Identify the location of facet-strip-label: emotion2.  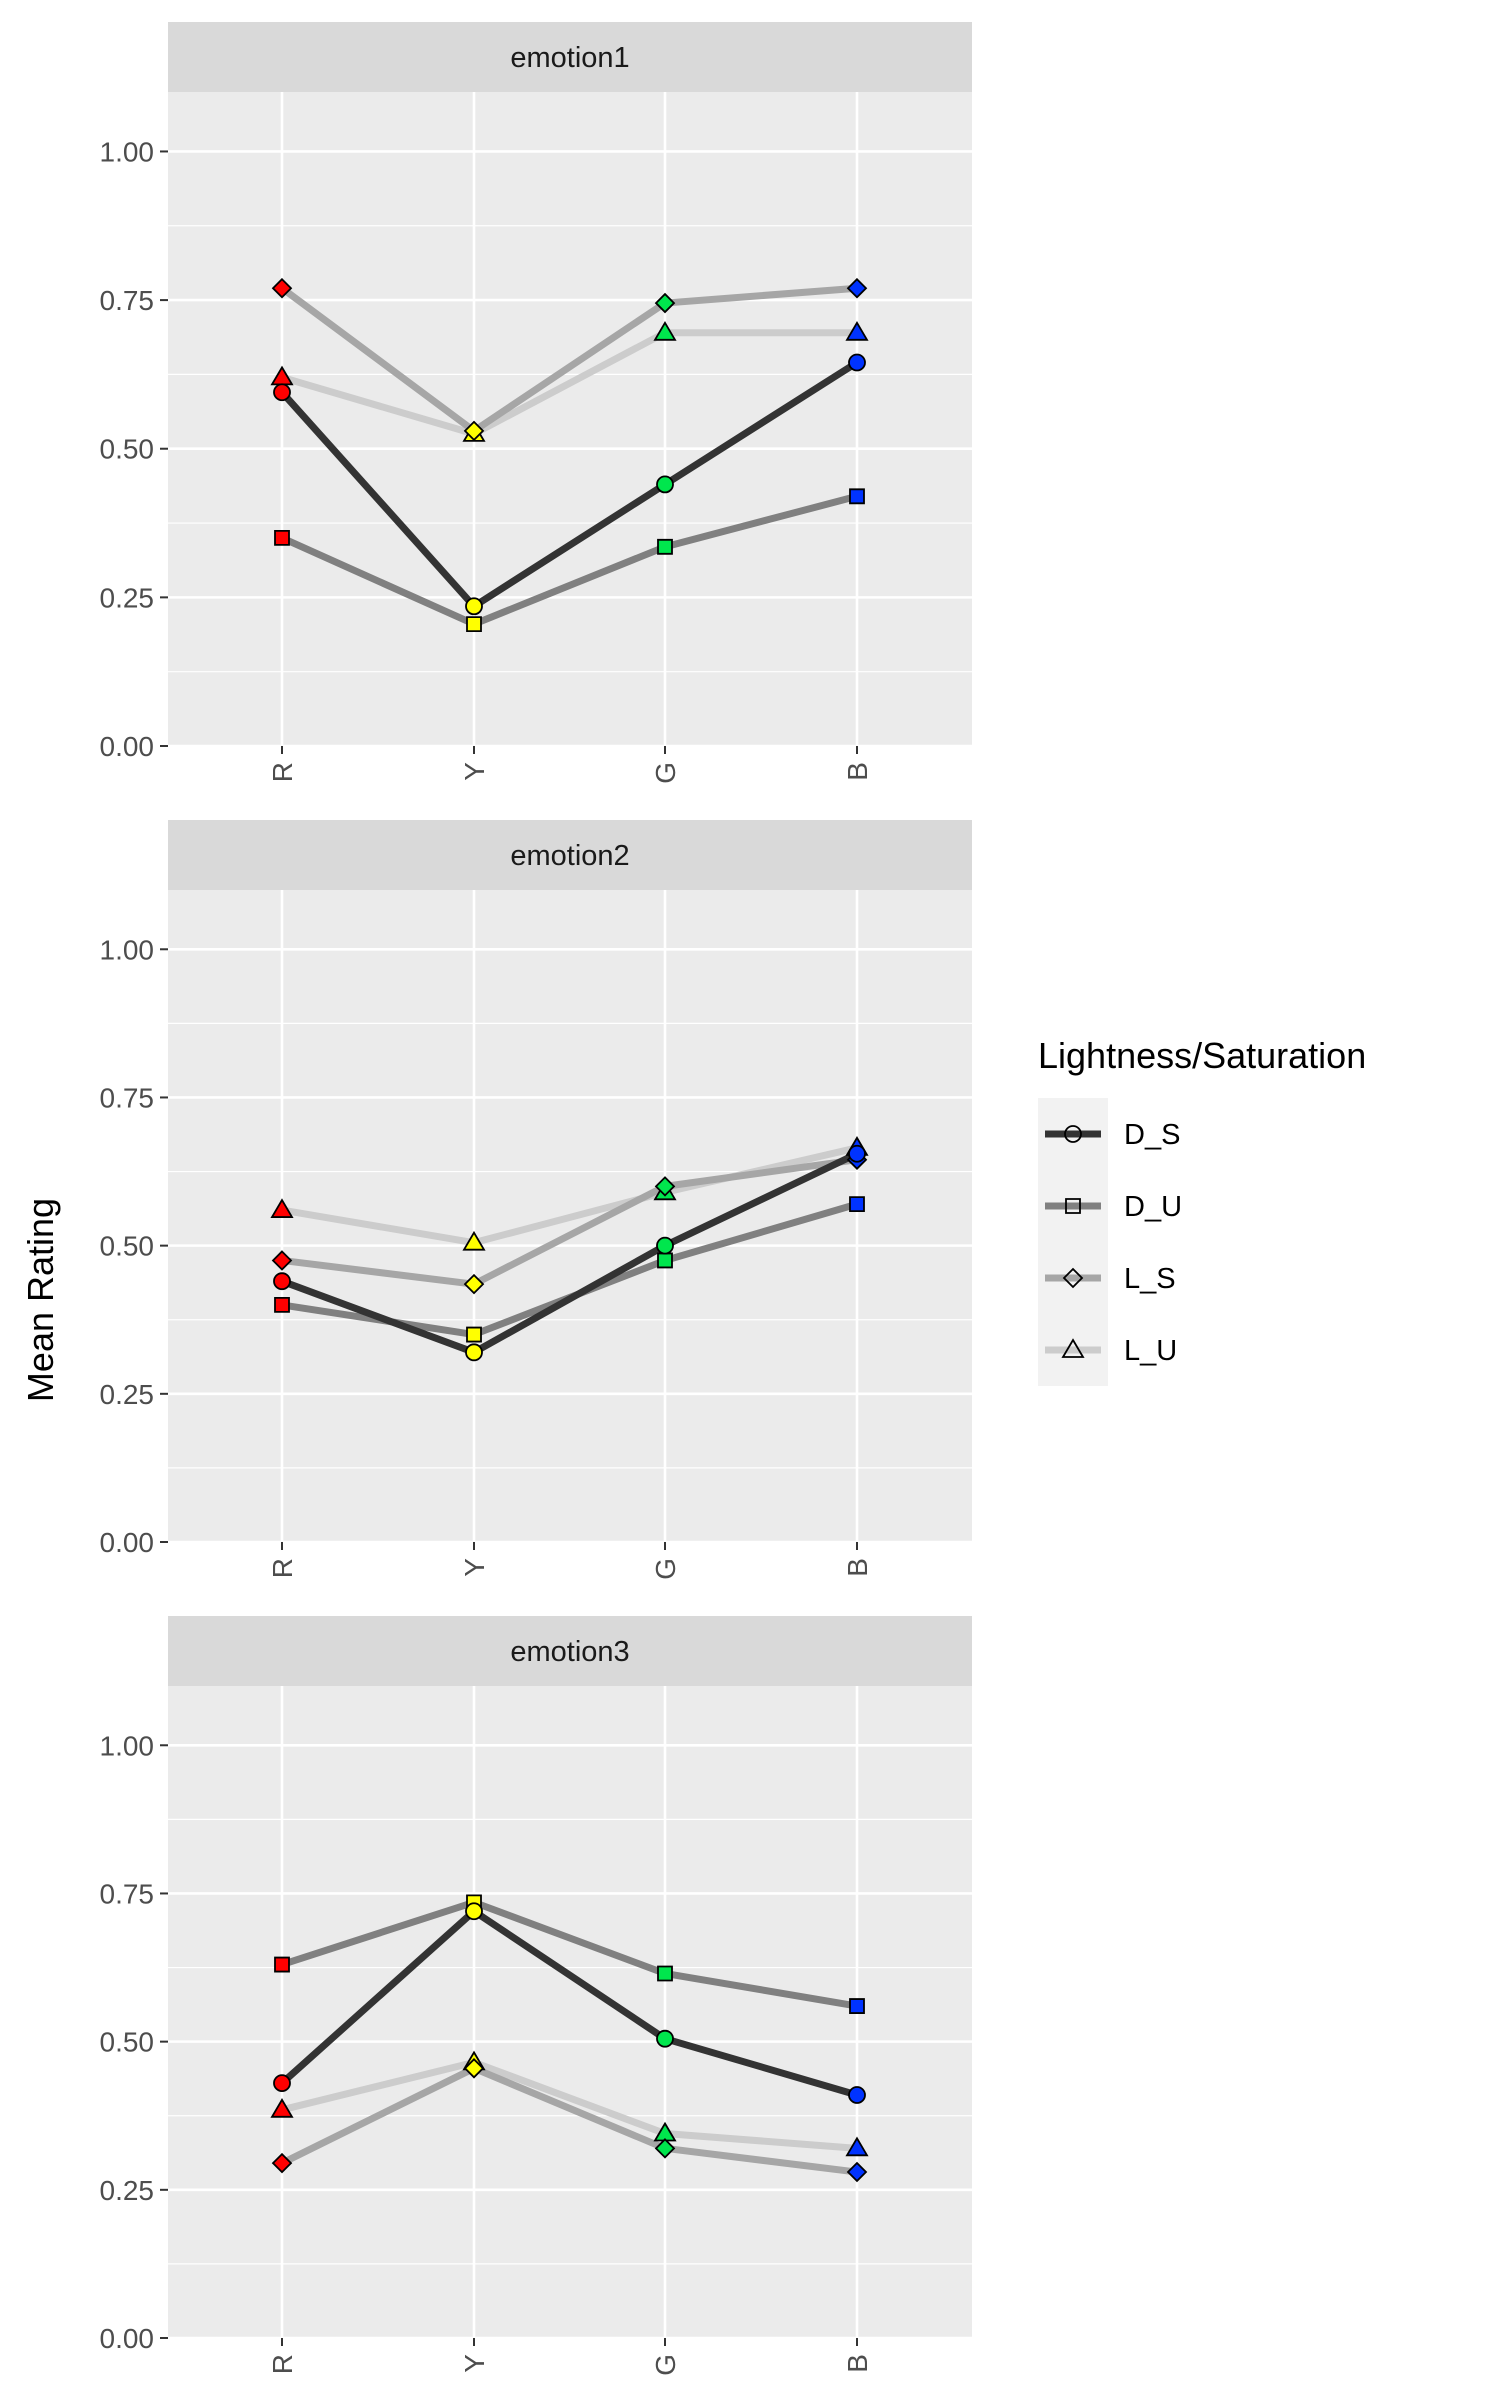
(569, 856).